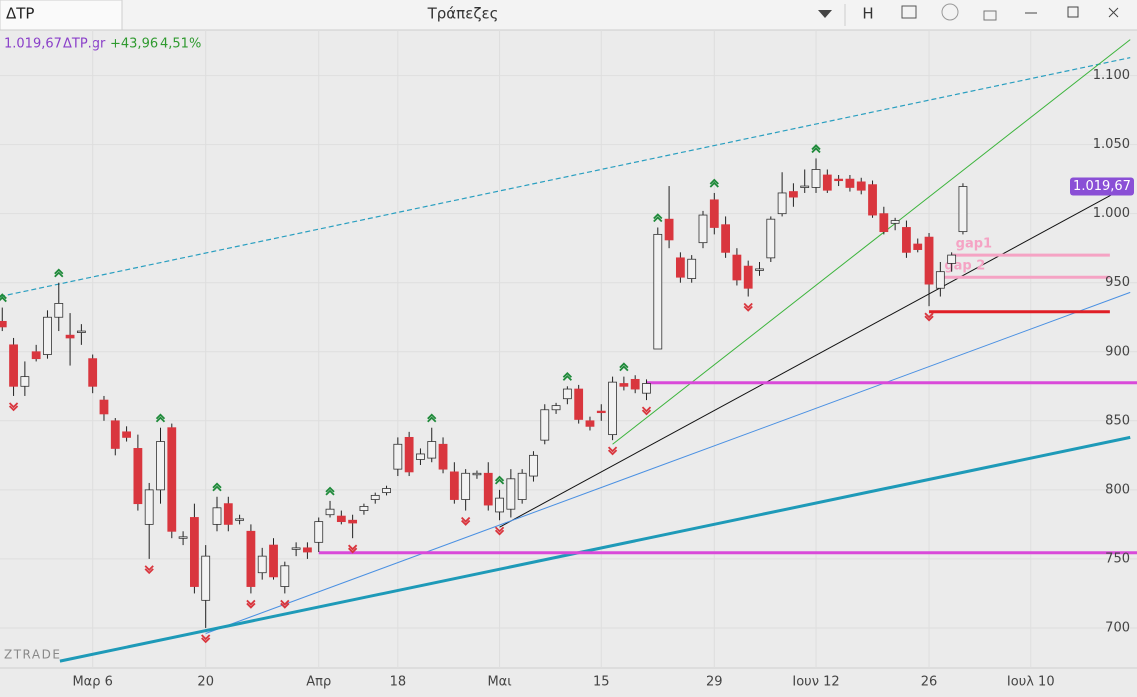  I want to click on y-tick-label: 950, so click(1117, 282).